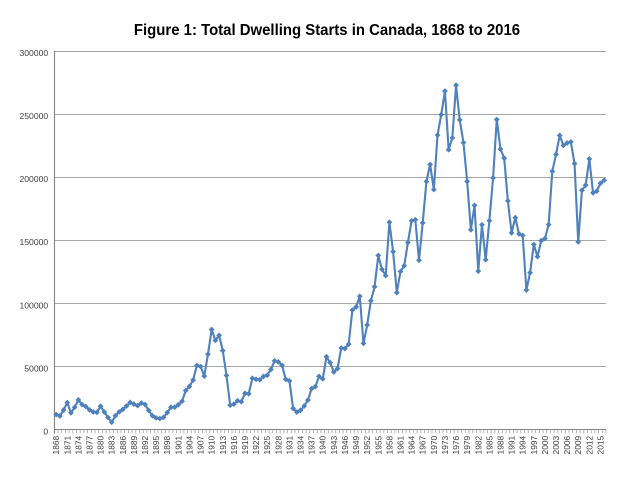 This screenshot has width=640, height=480. Describe the element at coordinates (45, 432) in the screenshot. I see `svg-text: 0` at that location.